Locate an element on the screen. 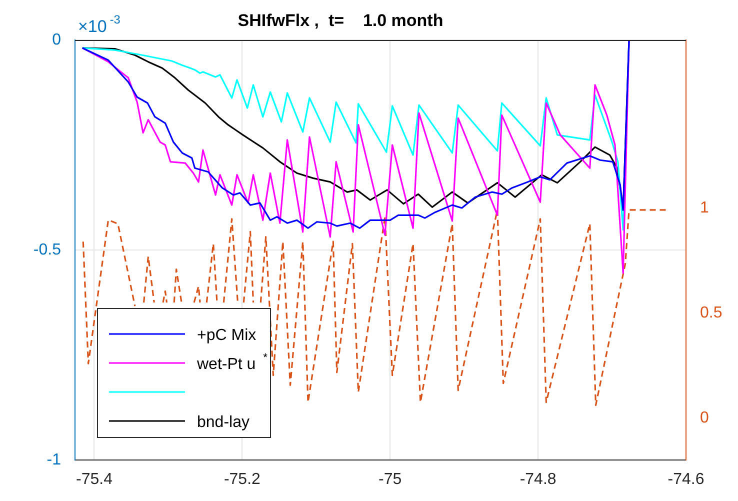 Image resolution: width=738 pixels, height=501 pixels. legend-label: +pC Mix is located at coordinates (226, 335).